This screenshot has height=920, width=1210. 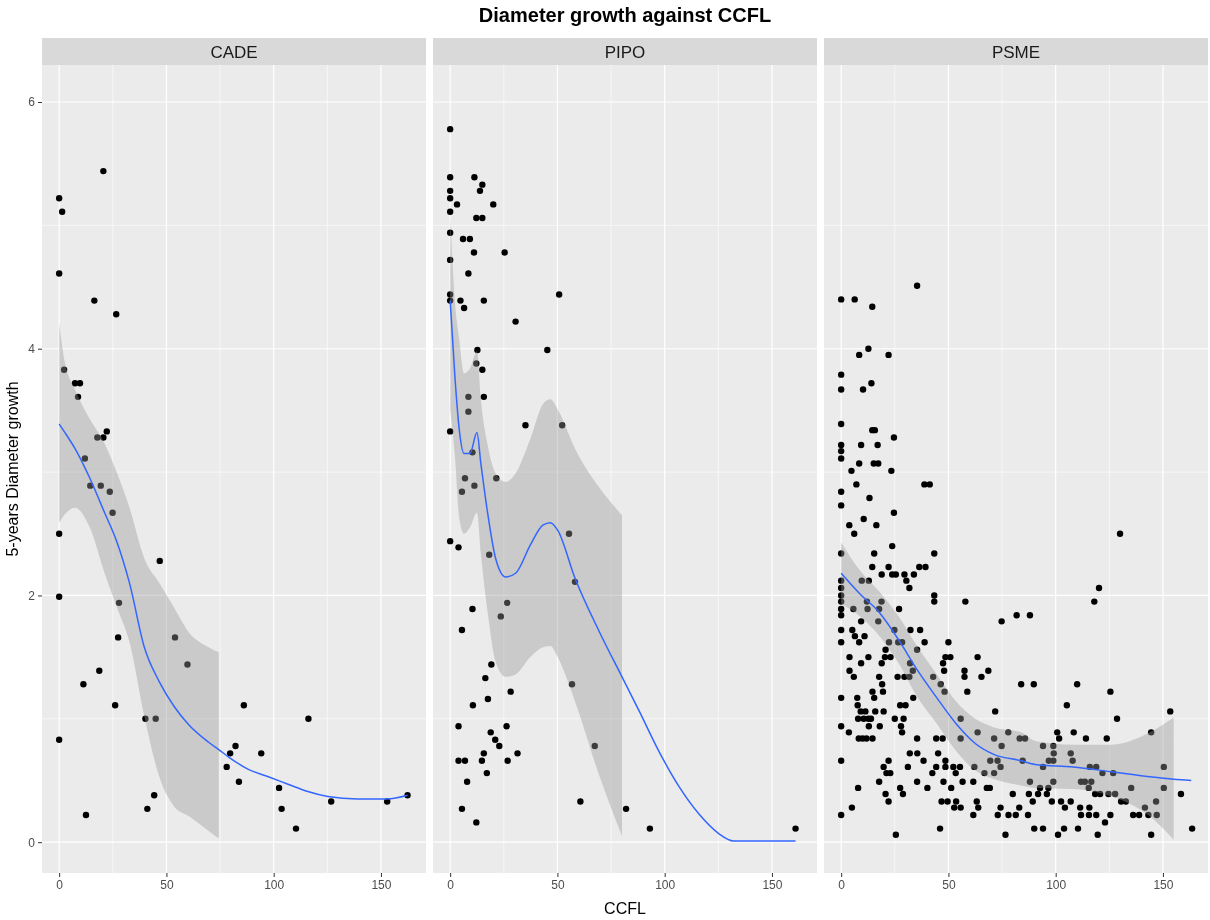 I want to click on chart-subtitle: CADE, so click(x=234, y=52).